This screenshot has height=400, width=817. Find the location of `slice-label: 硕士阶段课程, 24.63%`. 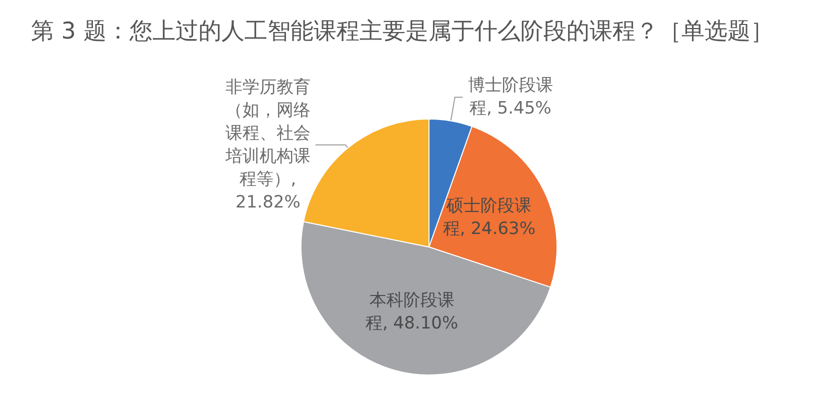

slice-label: 硕士阶段课程, 24.63% is located at coordinates (489, 218).